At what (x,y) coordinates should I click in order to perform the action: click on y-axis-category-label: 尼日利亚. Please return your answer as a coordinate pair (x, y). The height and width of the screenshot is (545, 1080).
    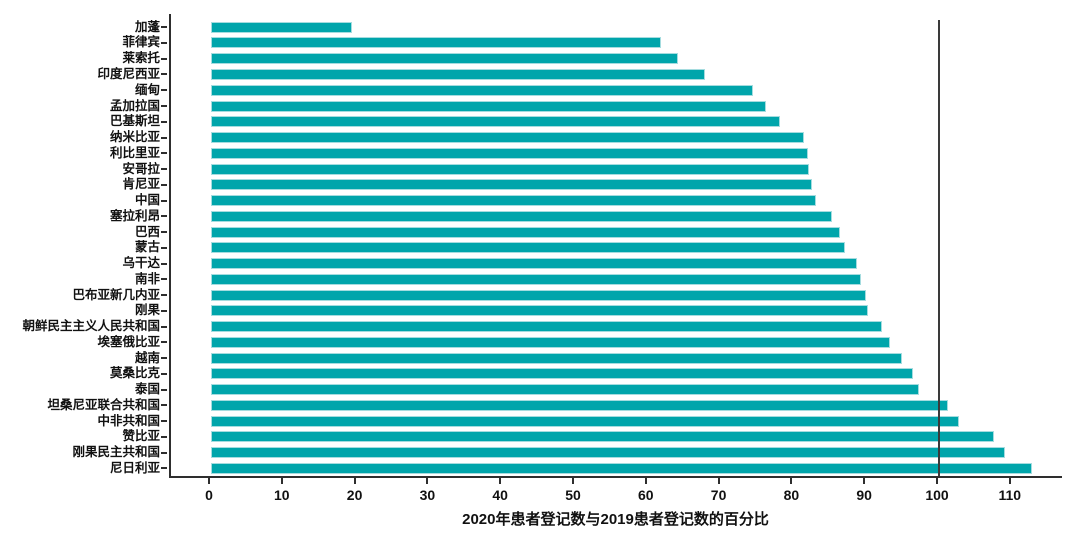
    Looking at the image, I should click on (134, 467).